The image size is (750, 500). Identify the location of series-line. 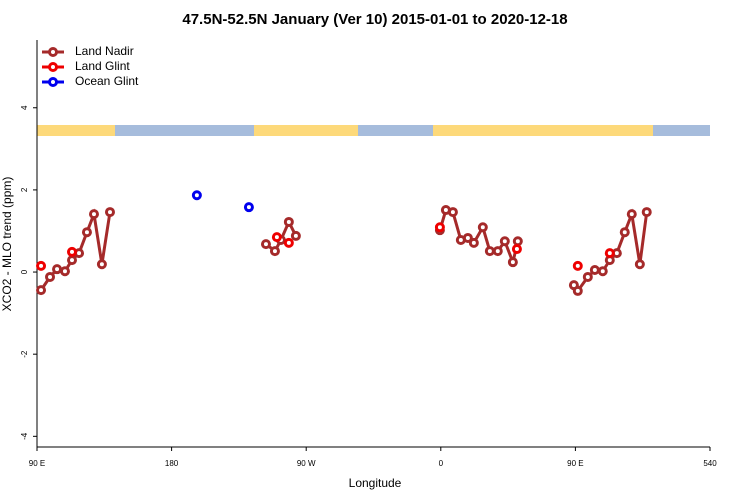
(344, 251).